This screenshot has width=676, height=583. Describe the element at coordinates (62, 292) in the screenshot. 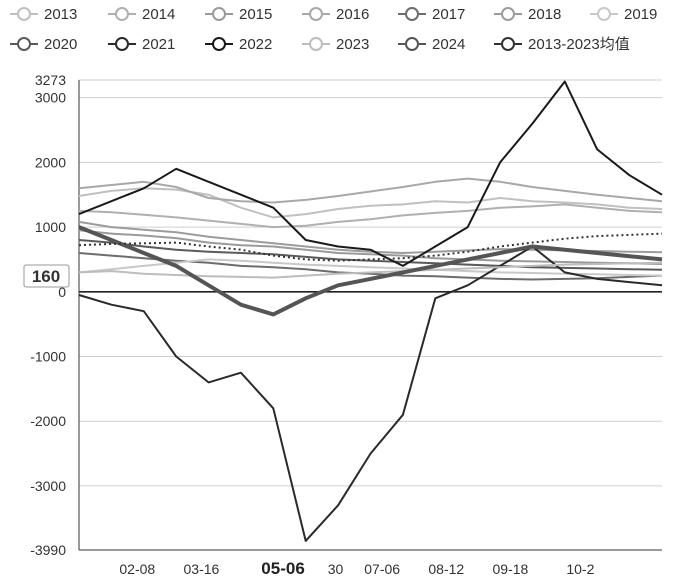

I see `y-tick-label: 0` at that location.